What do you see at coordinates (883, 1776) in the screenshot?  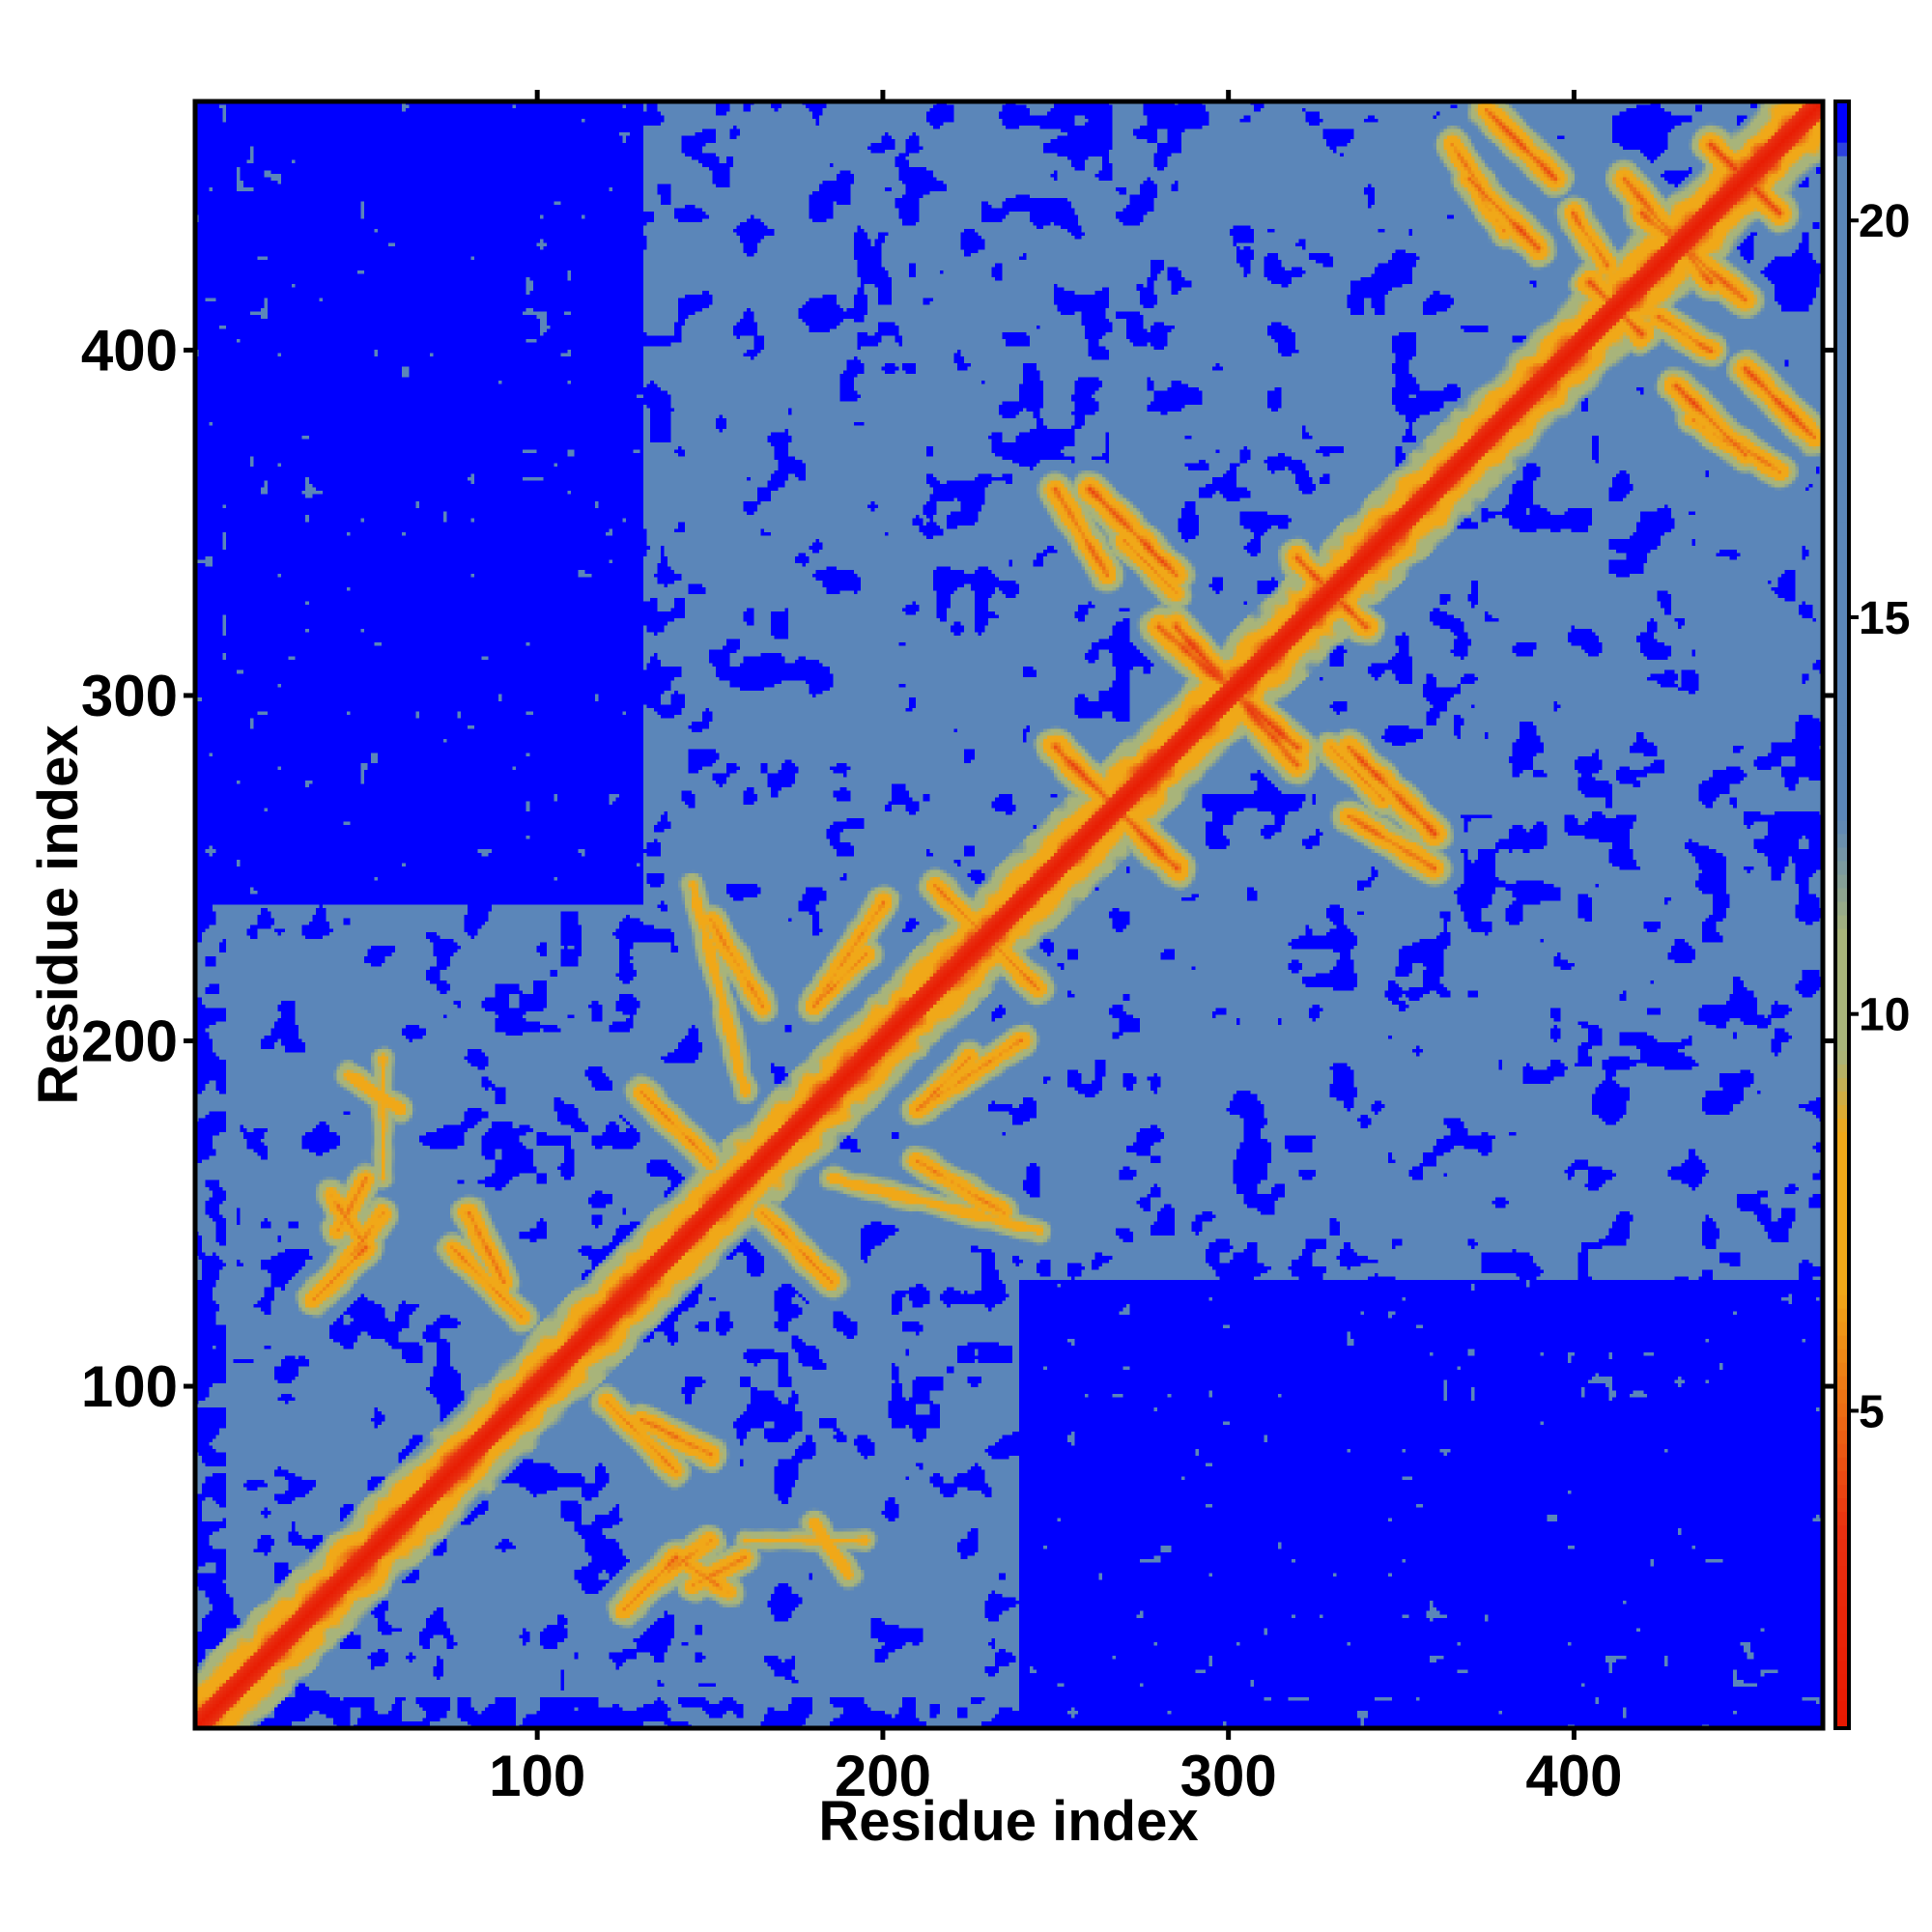 I see `x-tick-label: 200` at bounding box center [883, 1776].